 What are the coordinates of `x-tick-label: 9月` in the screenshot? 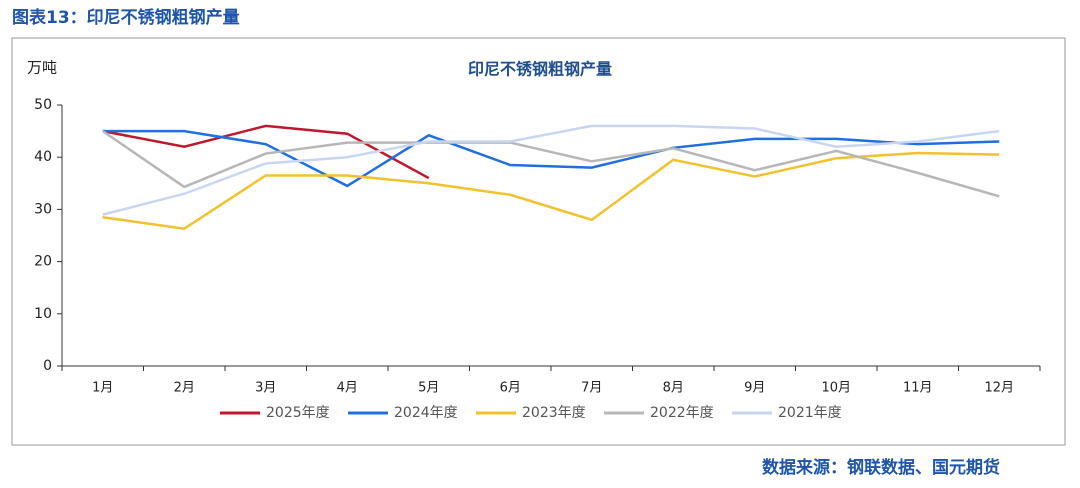 It's located at (754, 388).